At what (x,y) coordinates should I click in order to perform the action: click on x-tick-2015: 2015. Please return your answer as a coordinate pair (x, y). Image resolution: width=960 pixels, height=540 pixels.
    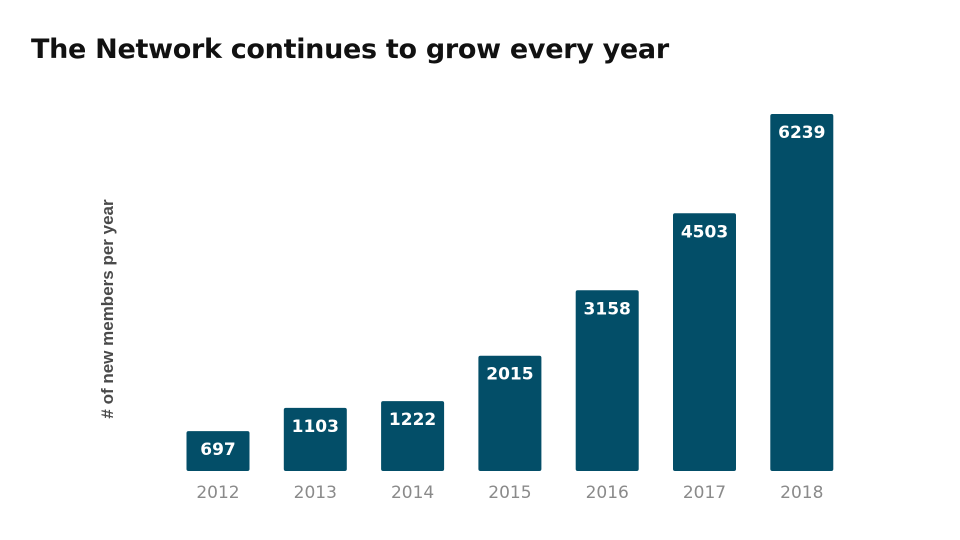
    Looking at the image, I should click on (509, 493).